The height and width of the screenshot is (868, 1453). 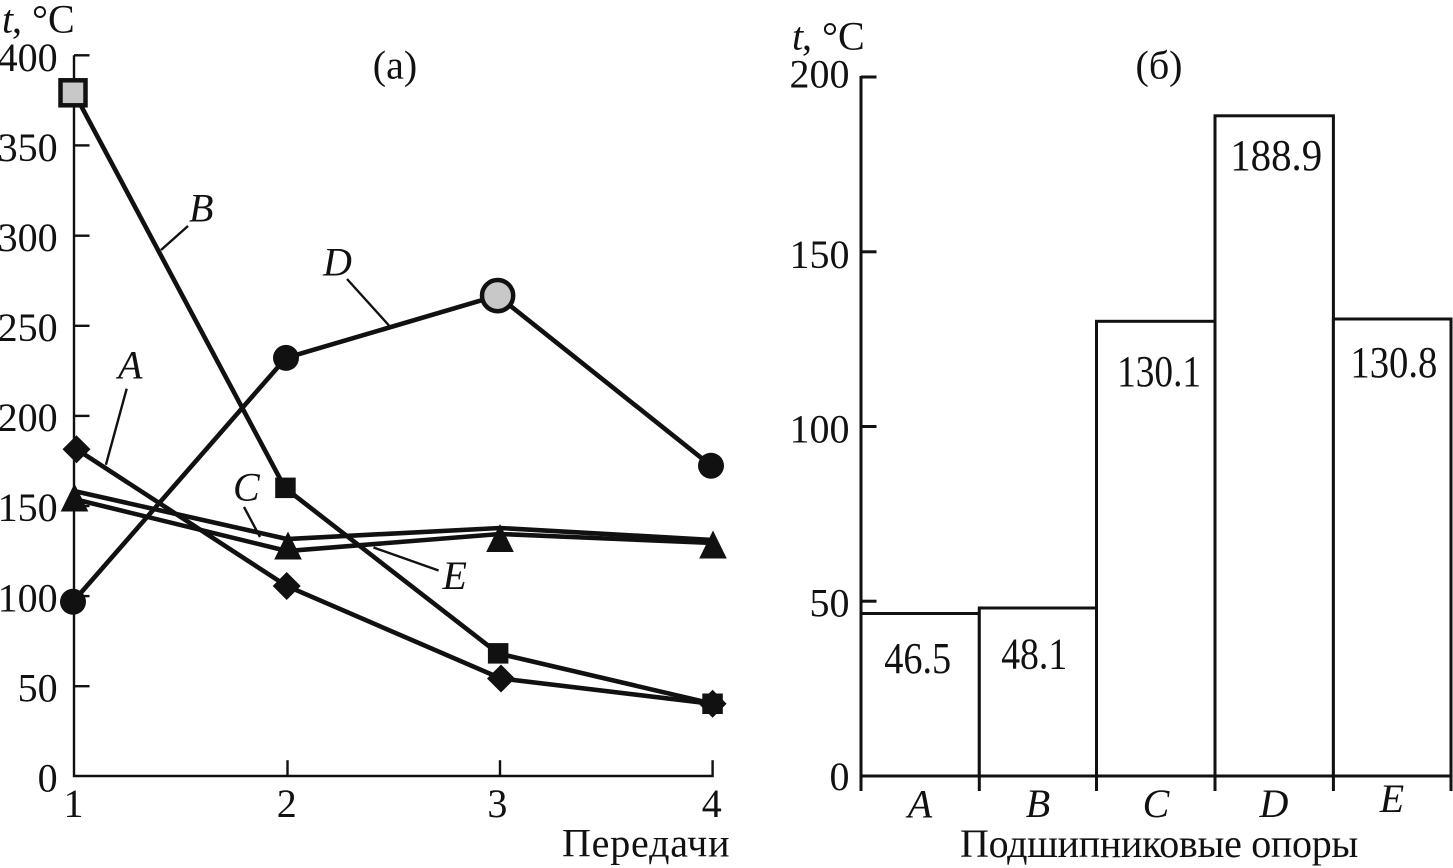 I want to click on svg-text: 400, so click(x=29, y=57).